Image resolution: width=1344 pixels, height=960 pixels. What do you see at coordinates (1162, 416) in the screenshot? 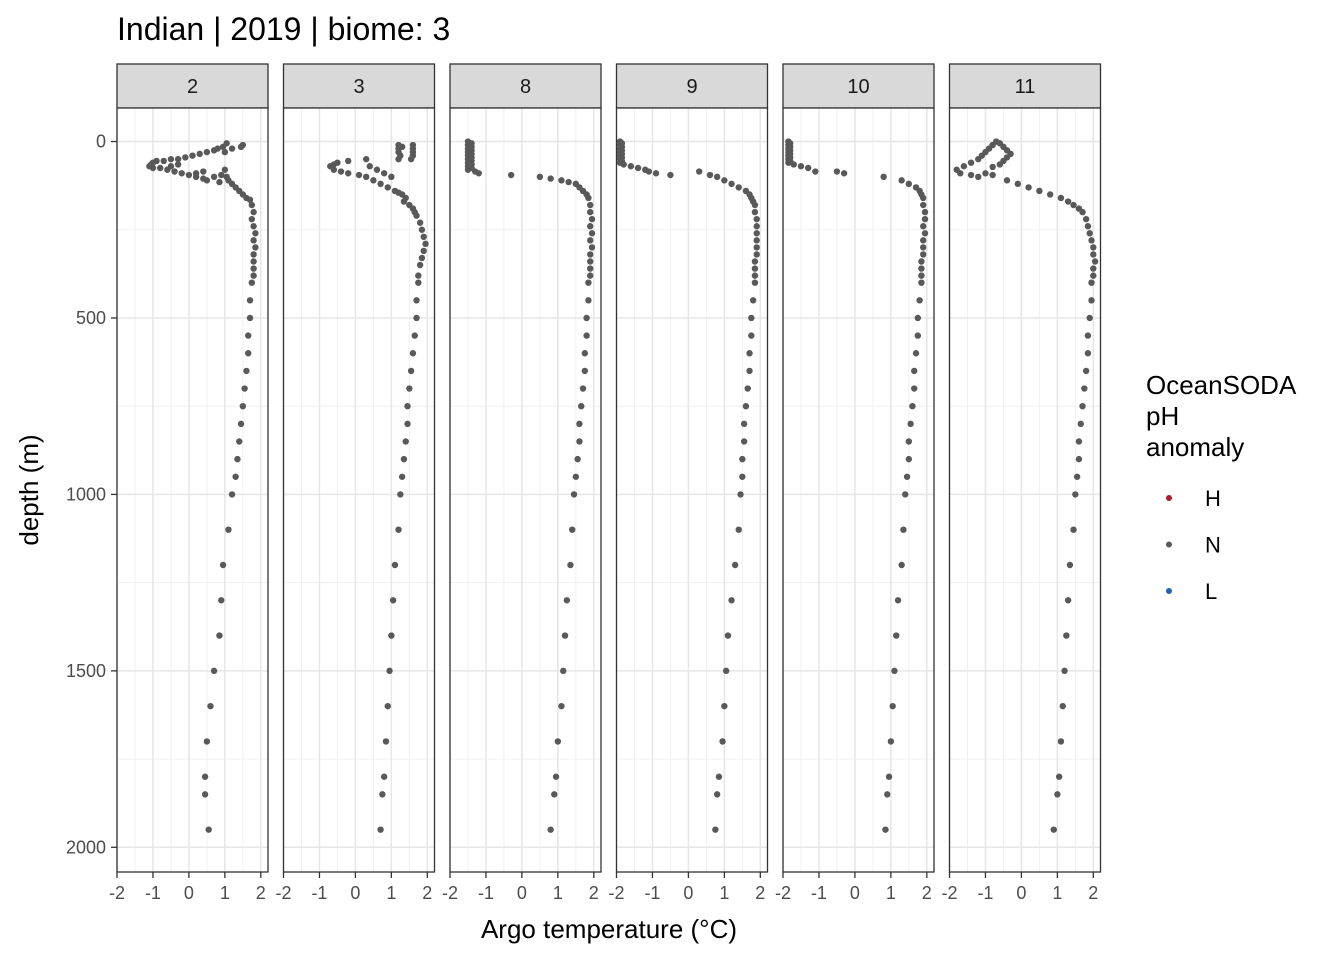
I see `legend-title-line-2: pH` at bounding box center [1162, 416].